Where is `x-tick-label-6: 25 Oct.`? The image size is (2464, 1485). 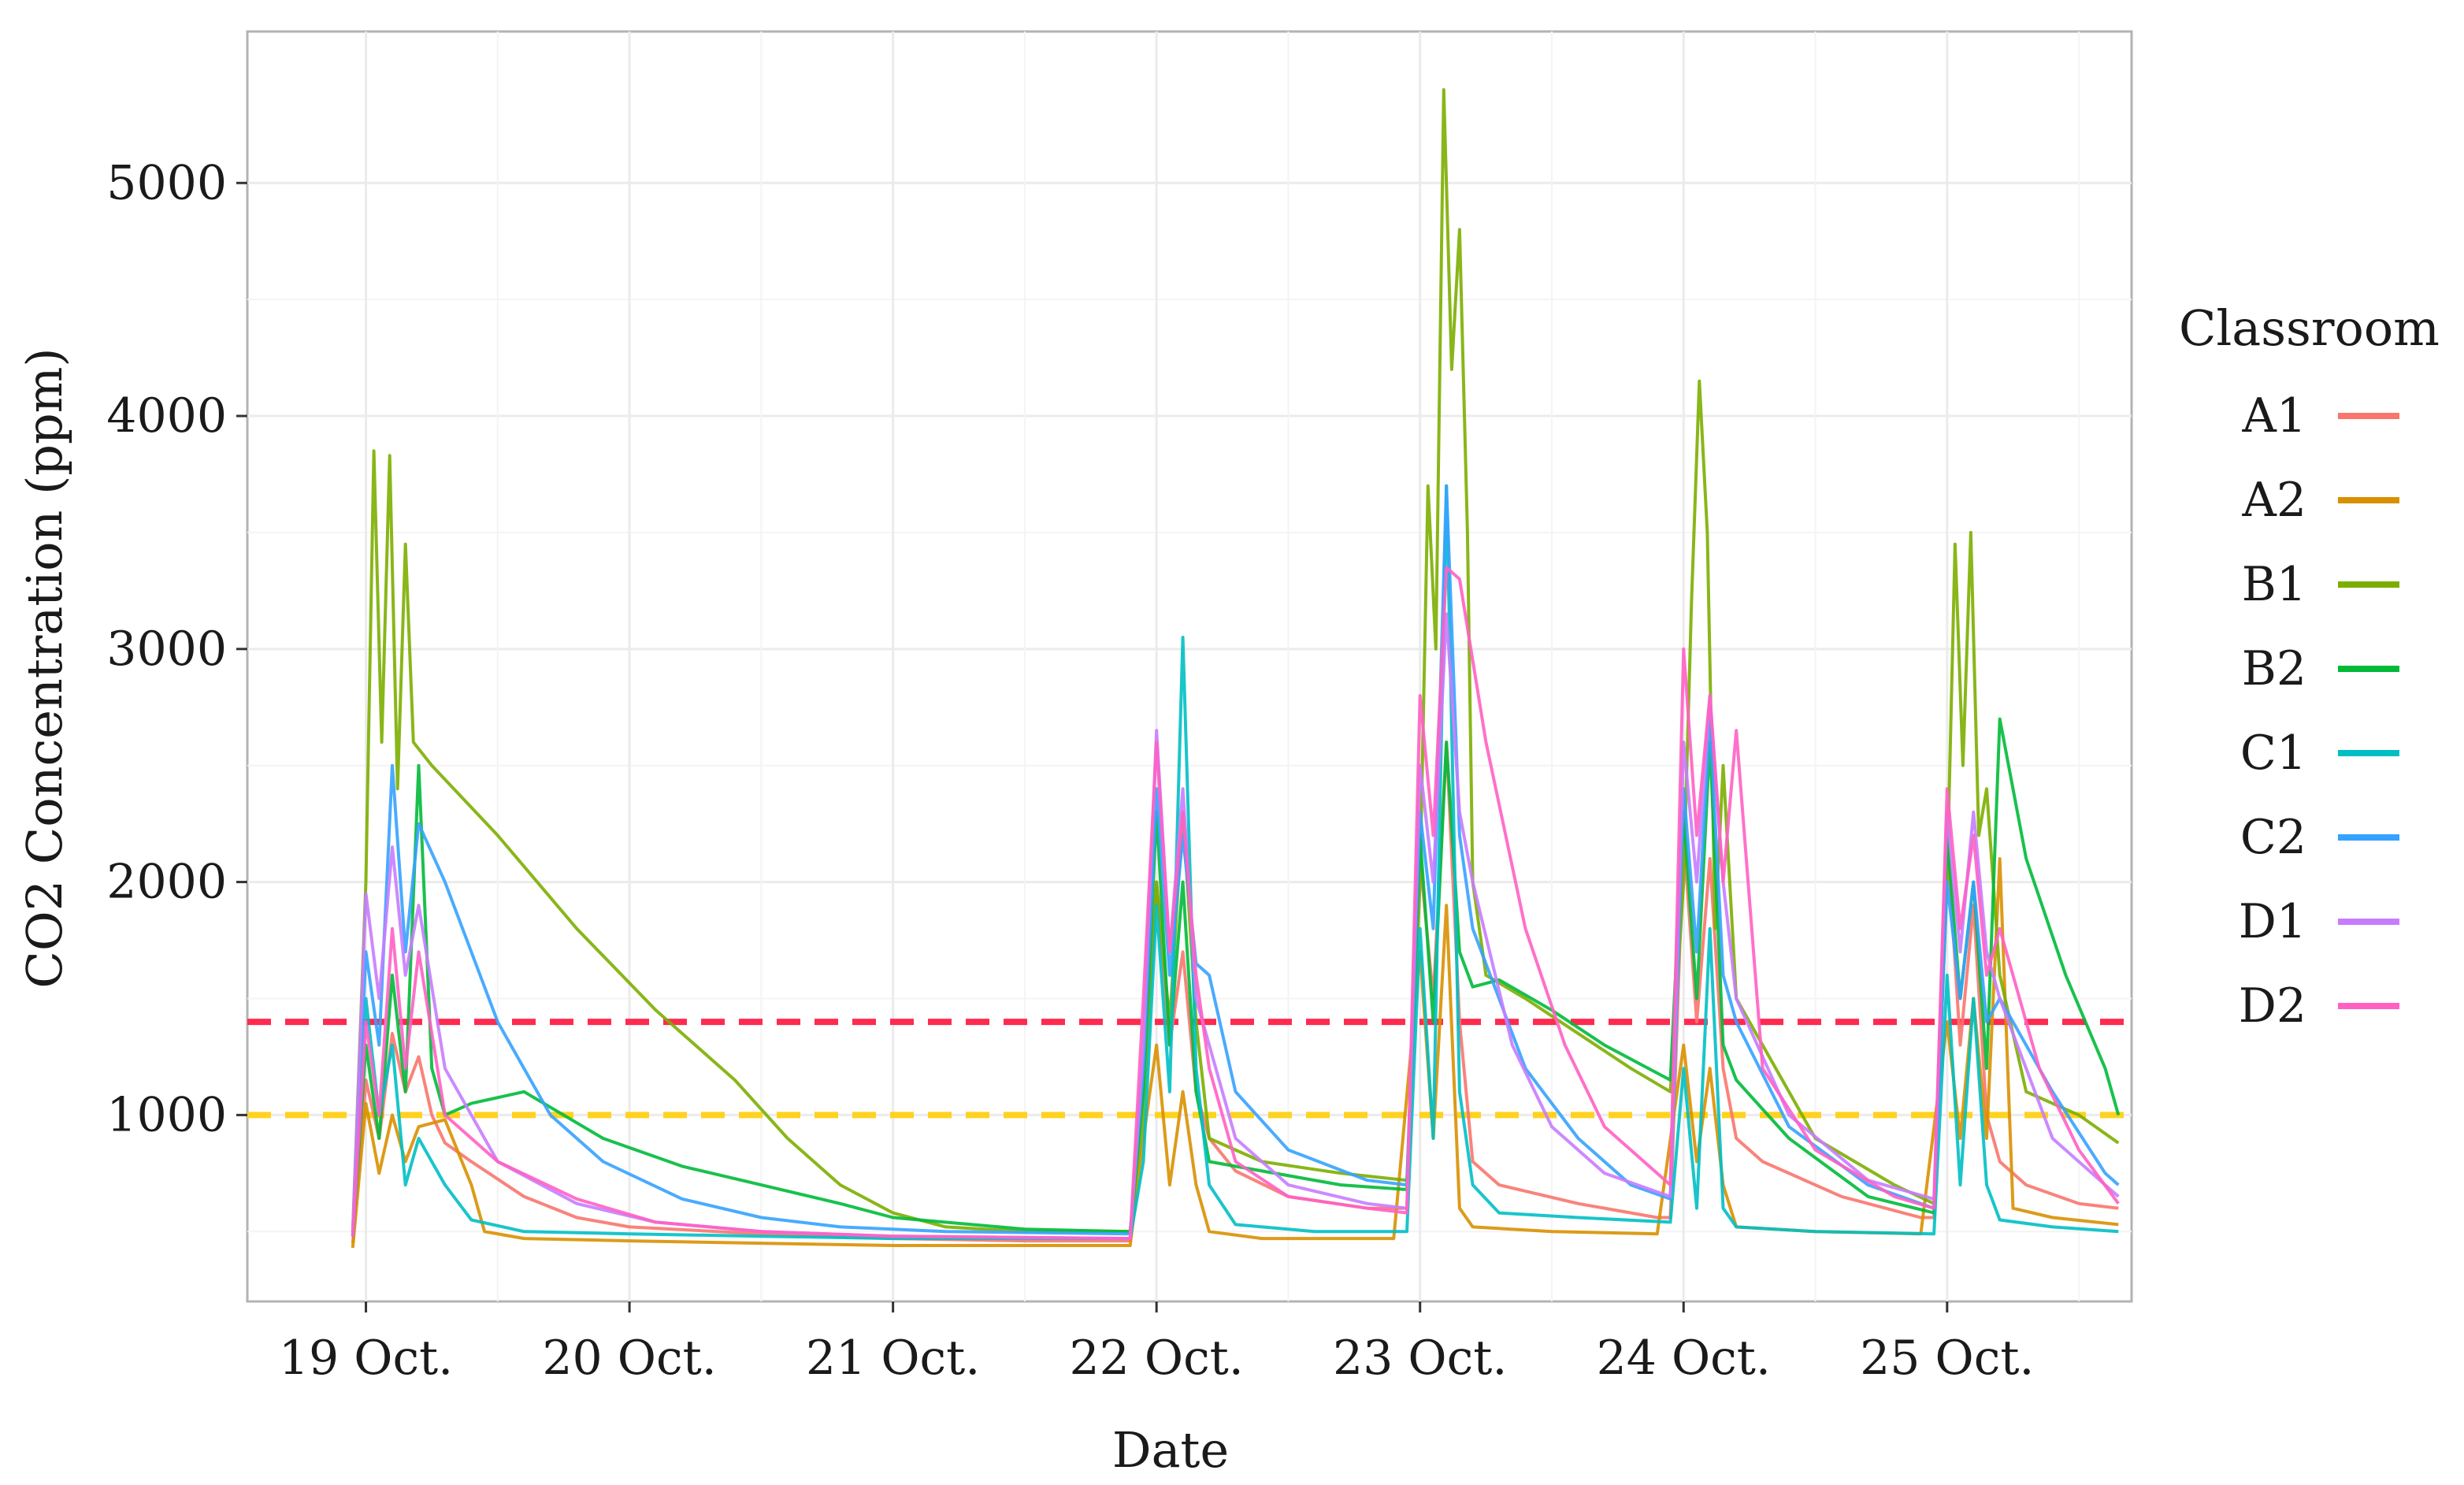 x-tick-label-6: 25 Oct. is located at coordinates (1947, 1359).